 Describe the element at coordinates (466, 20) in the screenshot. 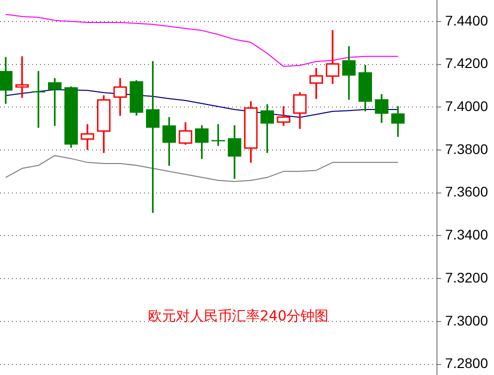

I see `y-tick-label: 7.4400` at that location.